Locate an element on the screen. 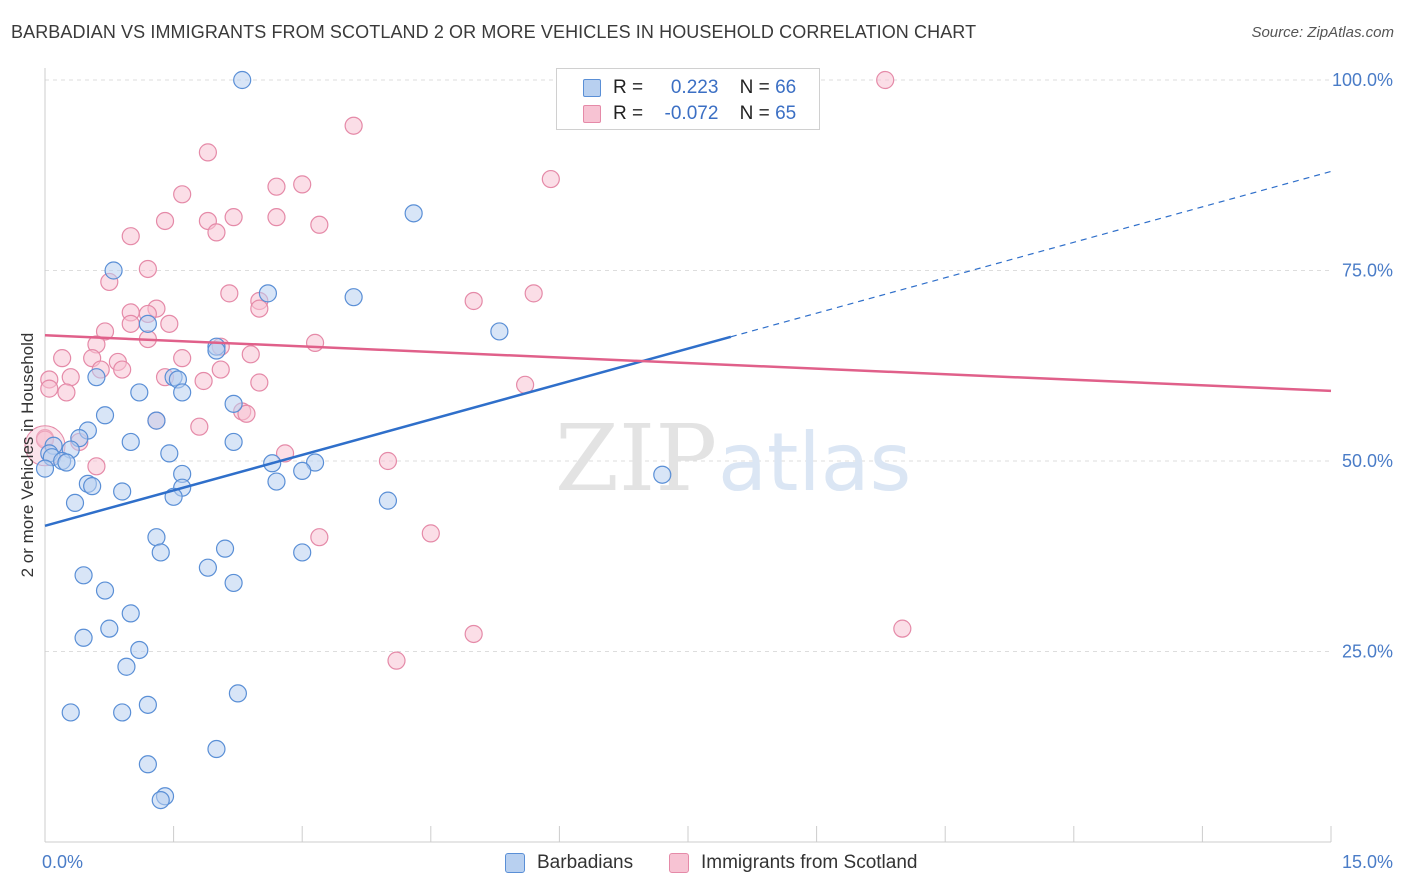 Image resolution: width=1406 pixels, height=892 pixels. legend-n-value: 65 is located at coordinates (786, 113).